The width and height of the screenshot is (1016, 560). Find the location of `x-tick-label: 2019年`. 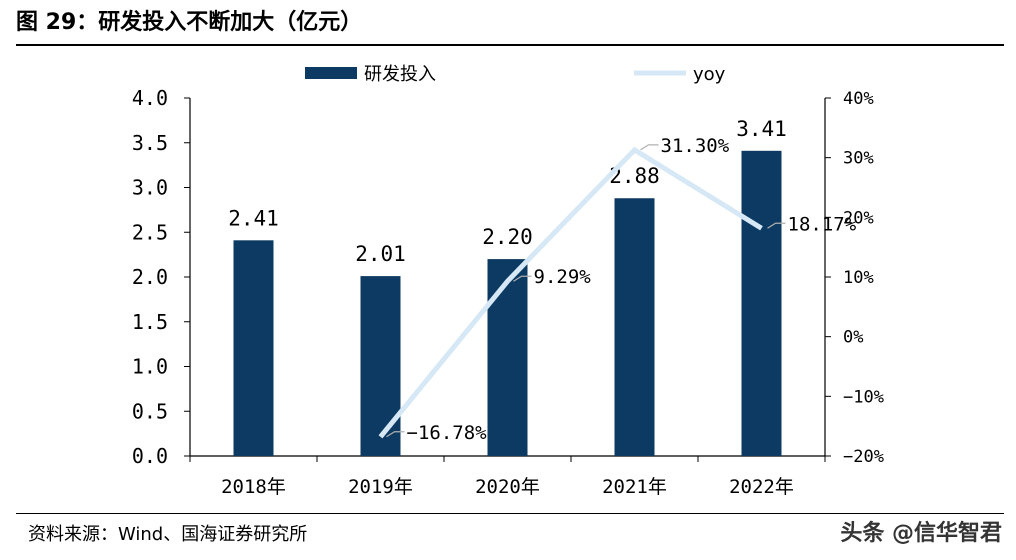

x-tick-label: 2019年 is located at coordinates (380, 487).